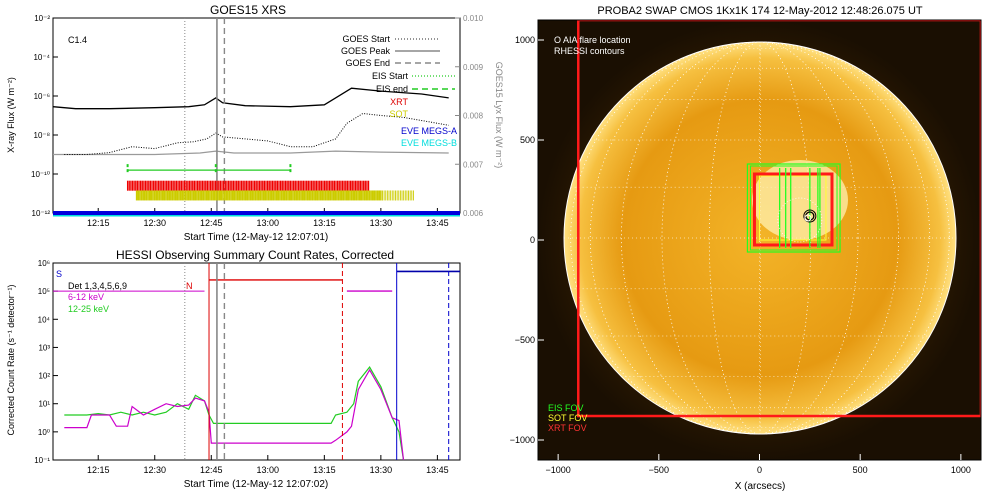 This screenshot has height=500, width=1000. What do you see at coordinates (41, 57) in the screenshot?
I see `goes-left-tick-label: 10⁻⁴` at bounding box center [41, 57].